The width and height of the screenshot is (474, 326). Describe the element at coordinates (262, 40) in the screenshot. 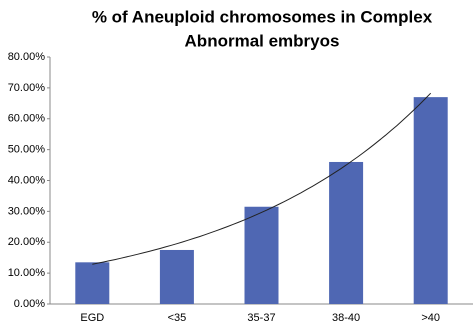

I see `chart-title: Abnormal embryos` at that location.